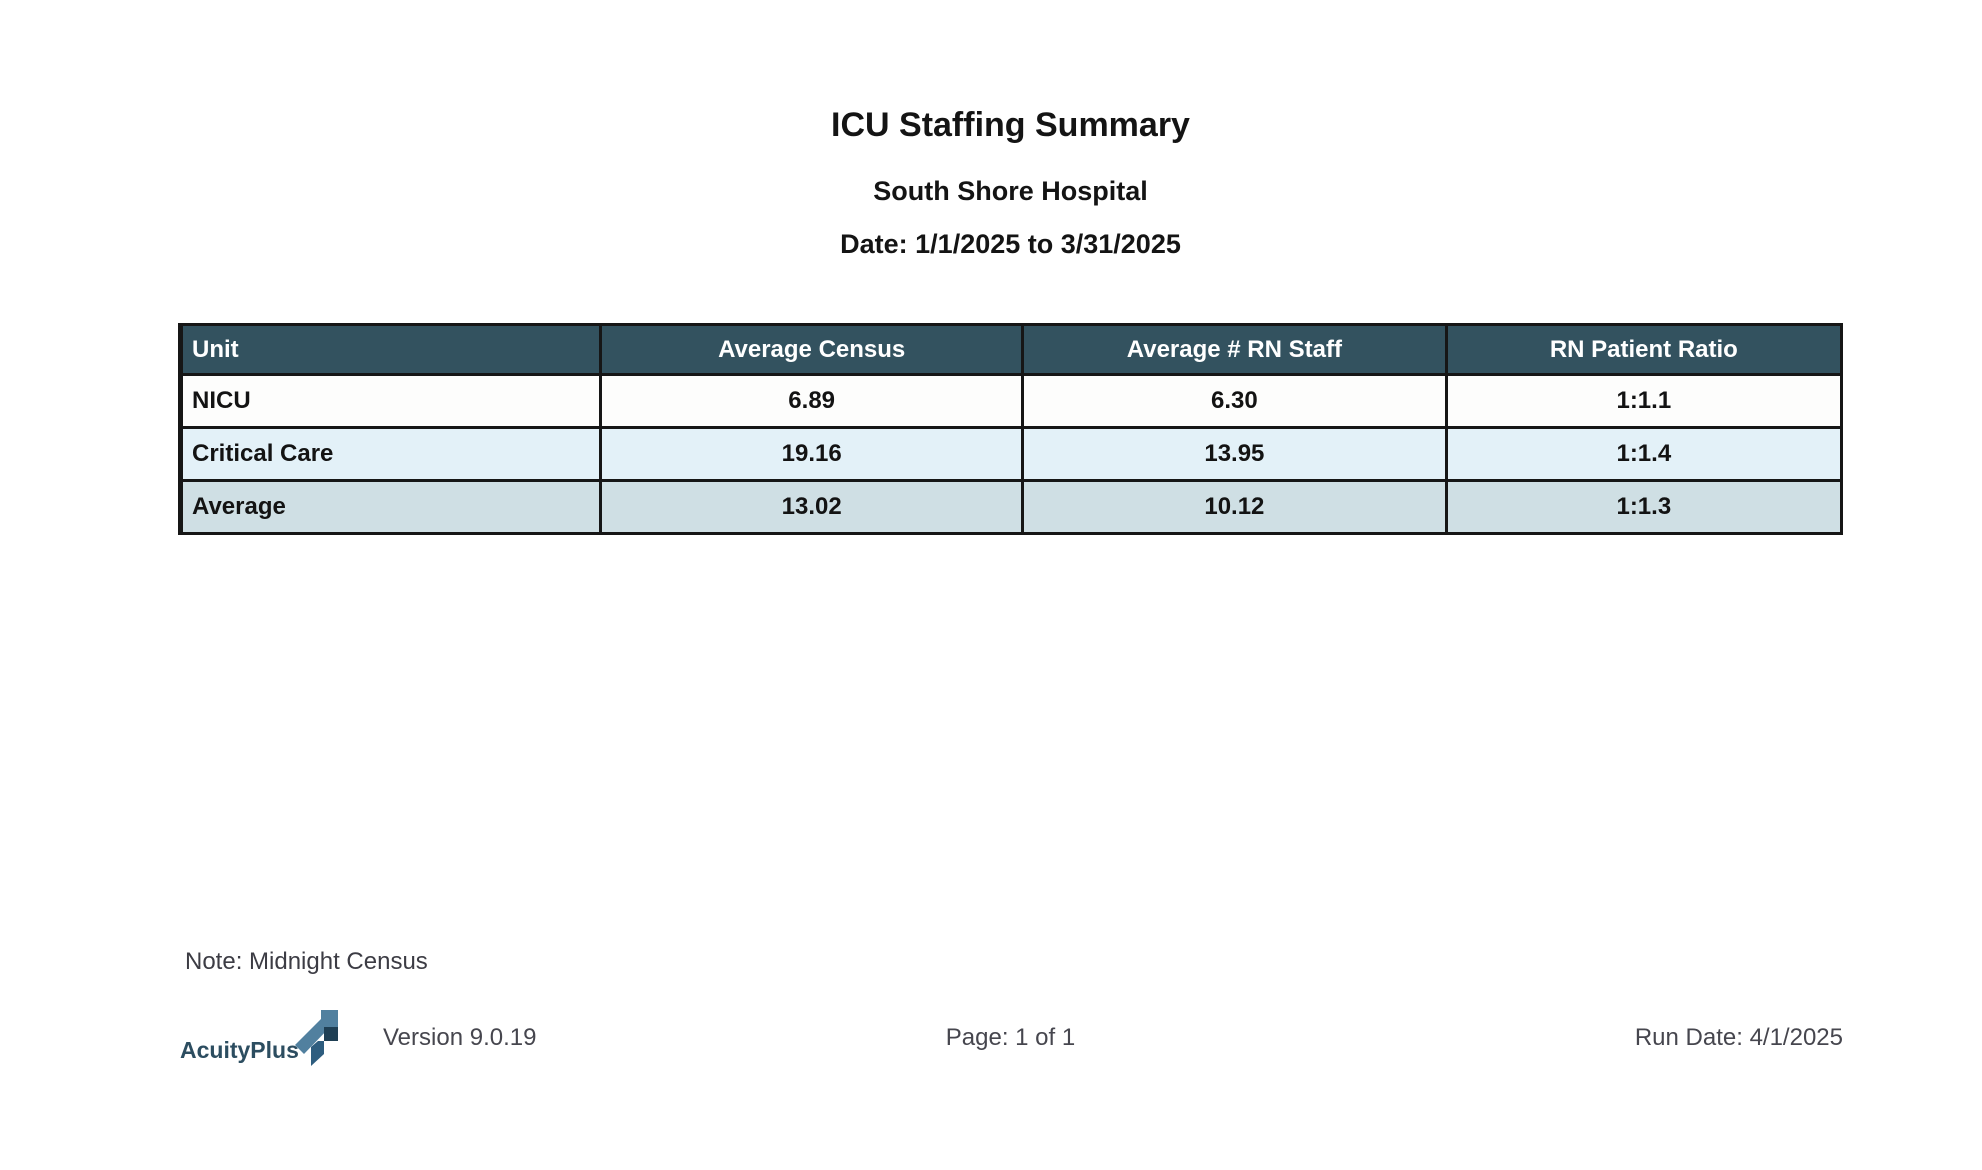 Image resolution: width=1982 pixels, height=1170 pixels. I want to click on unit-cell: NICU, so click(390, 401).